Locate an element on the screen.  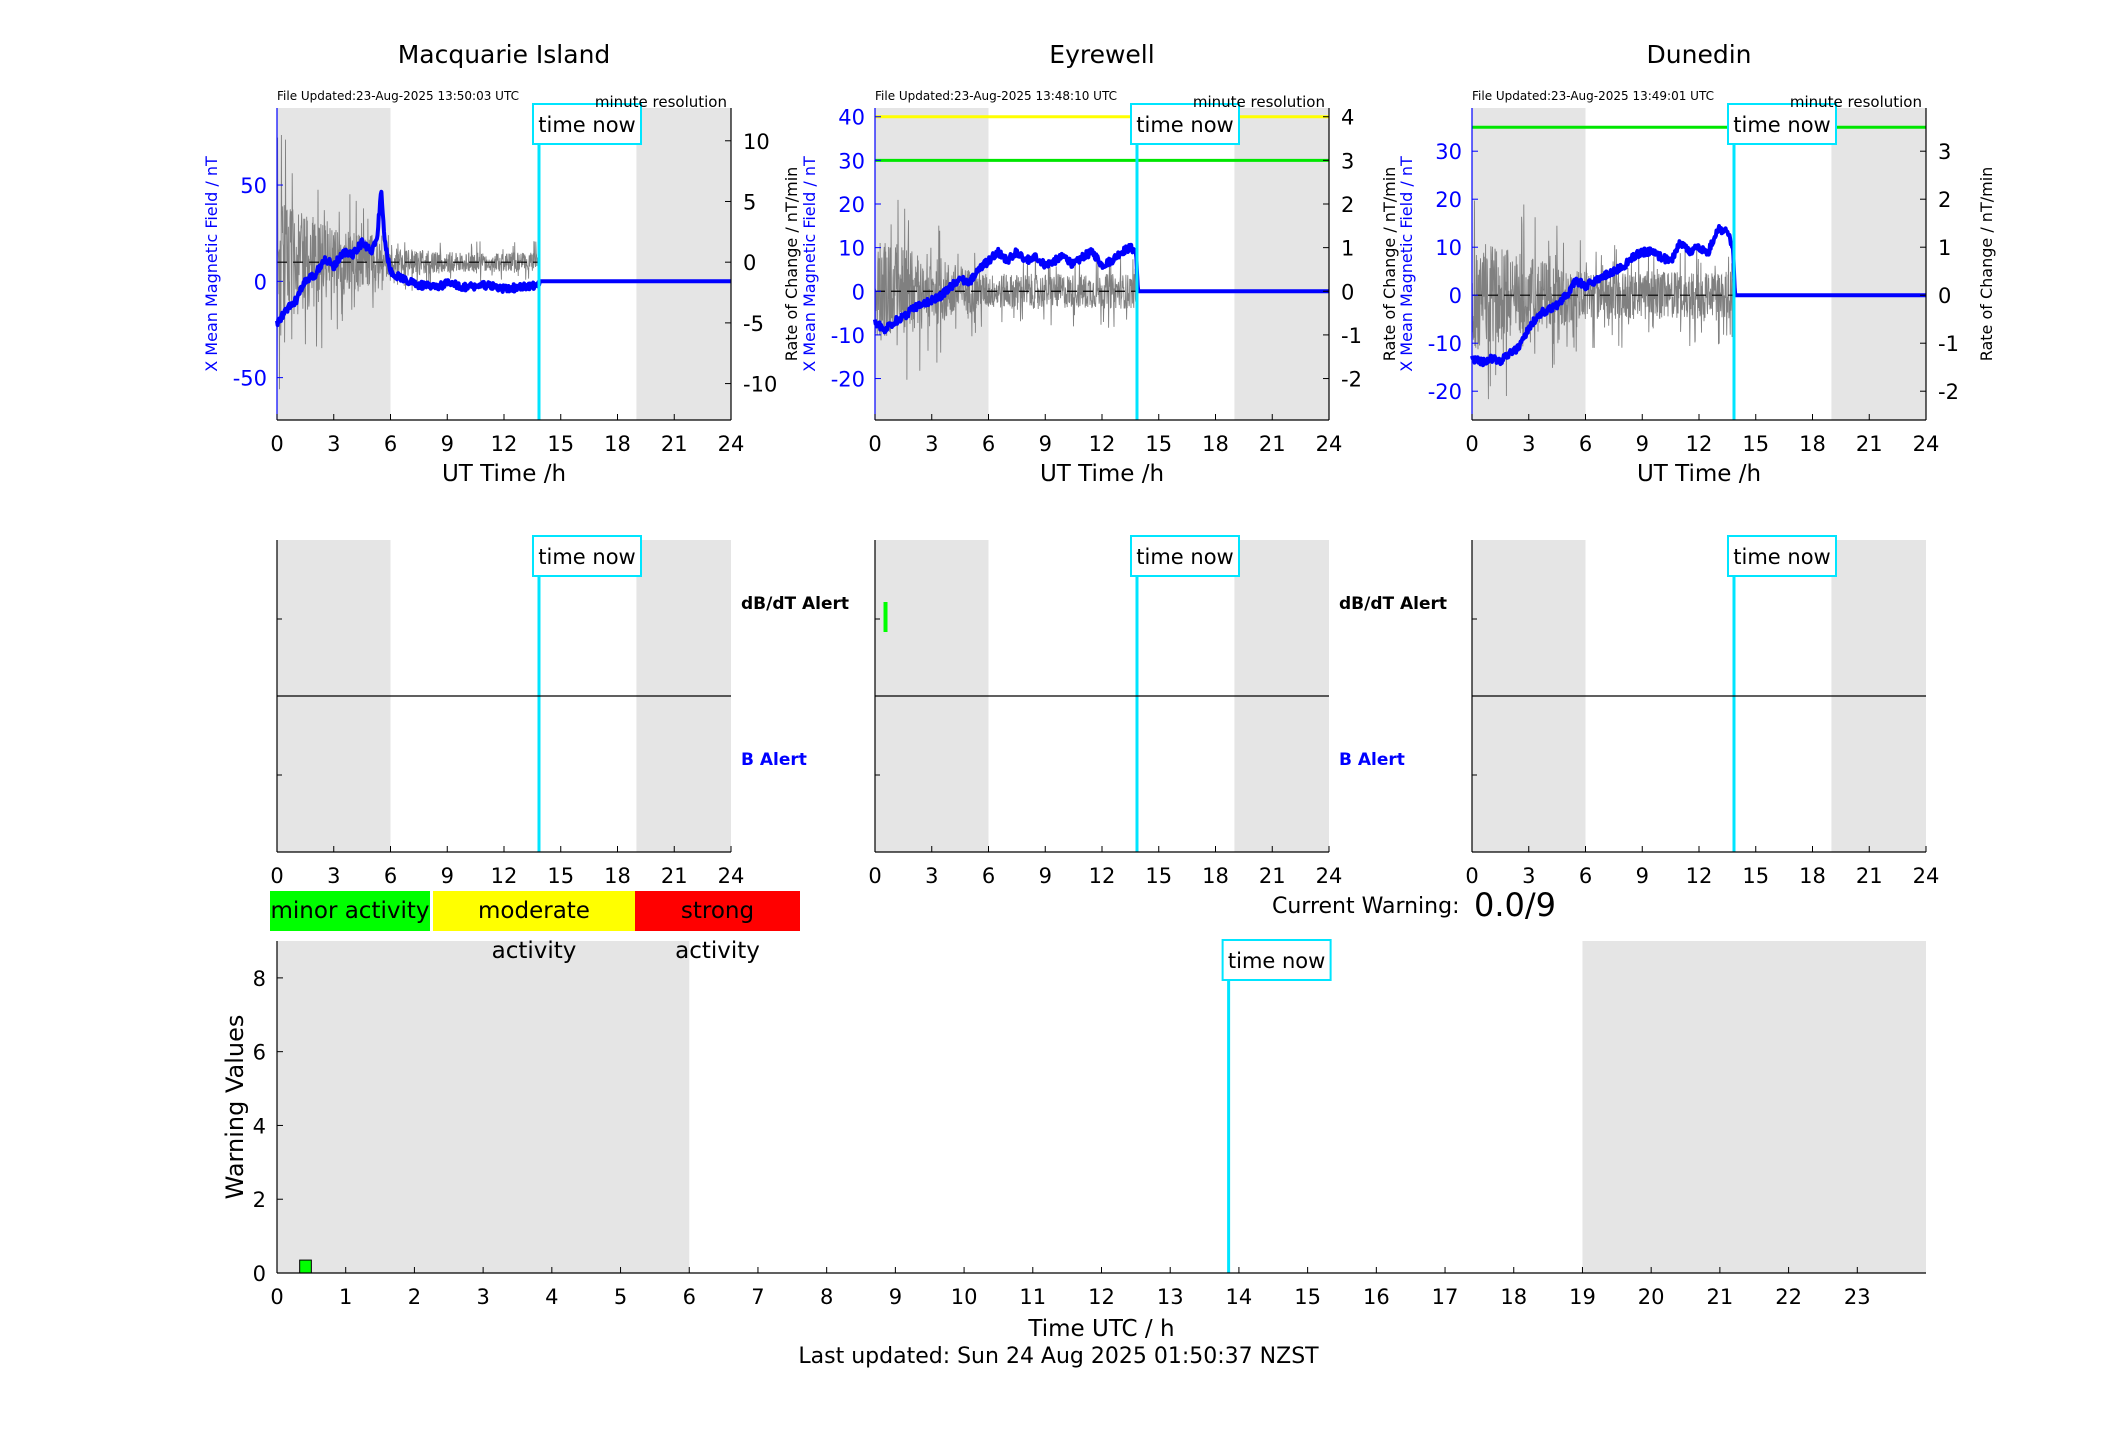
warning-x-tick-label: 19 is located at coordinates (1582, 1297).